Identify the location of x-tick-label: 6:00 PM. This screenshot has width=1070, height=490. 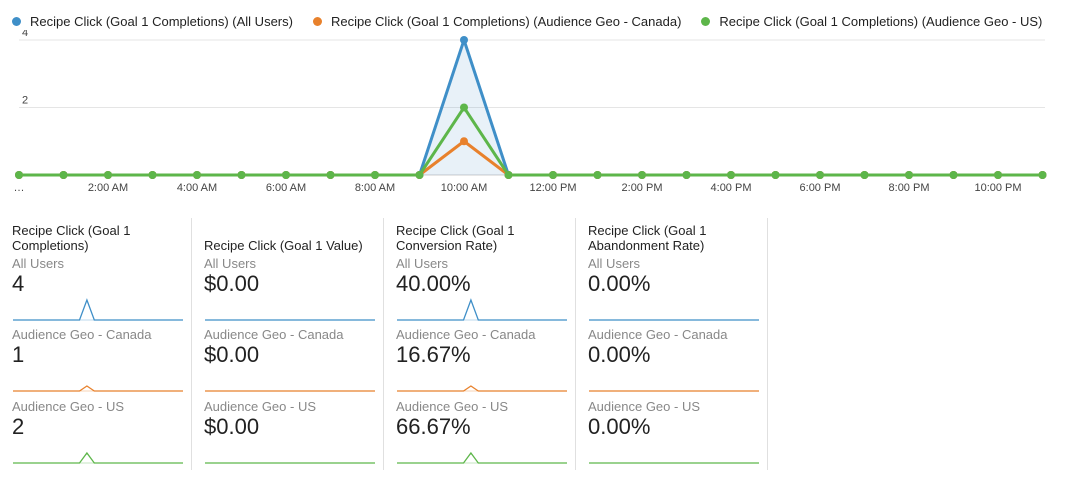
(820, 188).